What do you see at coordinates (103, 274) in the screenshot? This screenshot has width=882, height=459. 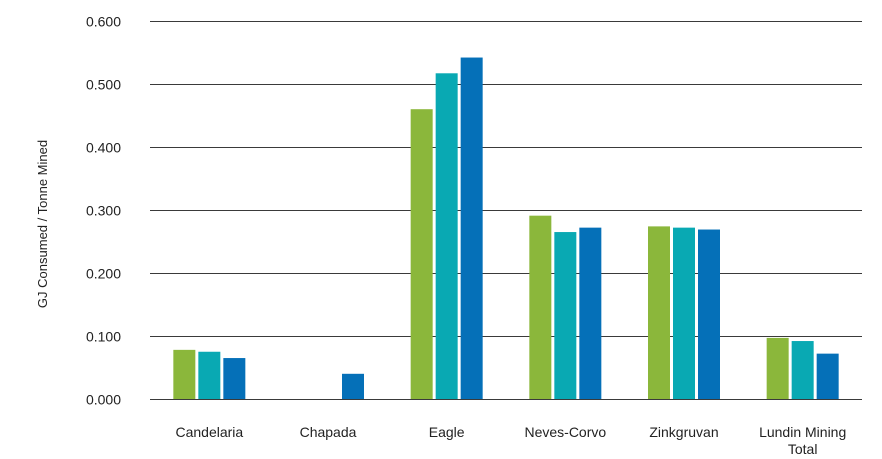 I see `y-tick-label: 0.200` at bounding box center [103, 274].